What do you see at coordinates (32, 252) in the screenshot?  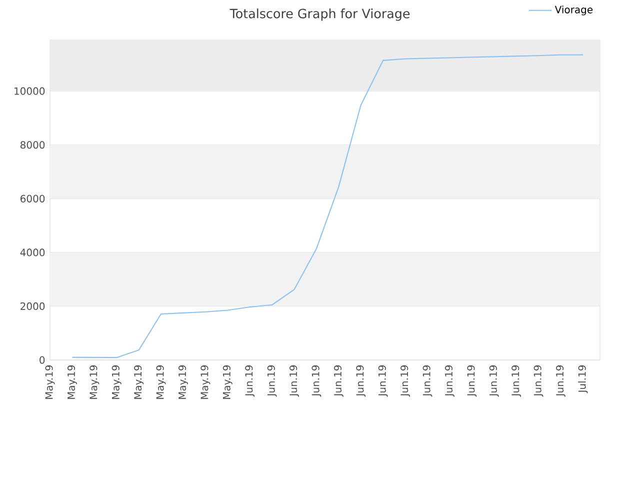 I see `y-tick-label: 4000` at bounding box center [32, 252].